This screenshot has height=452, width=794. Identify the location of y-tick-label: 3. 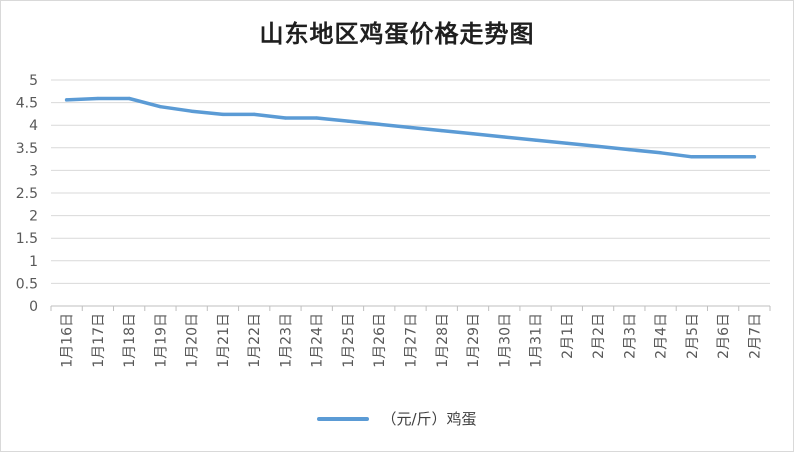
(33, 171).